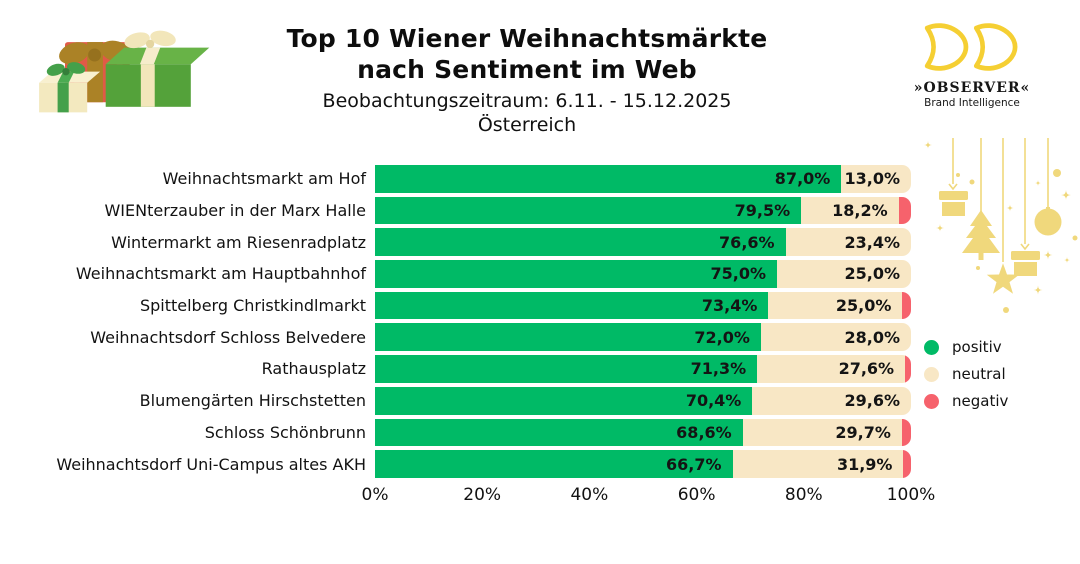 The width and height of the screenshot is (1080, 564). Describe the element at coordinates (643, 210) in the screenshot. I see `bar-track: 79,5% 18,2%` at that location.